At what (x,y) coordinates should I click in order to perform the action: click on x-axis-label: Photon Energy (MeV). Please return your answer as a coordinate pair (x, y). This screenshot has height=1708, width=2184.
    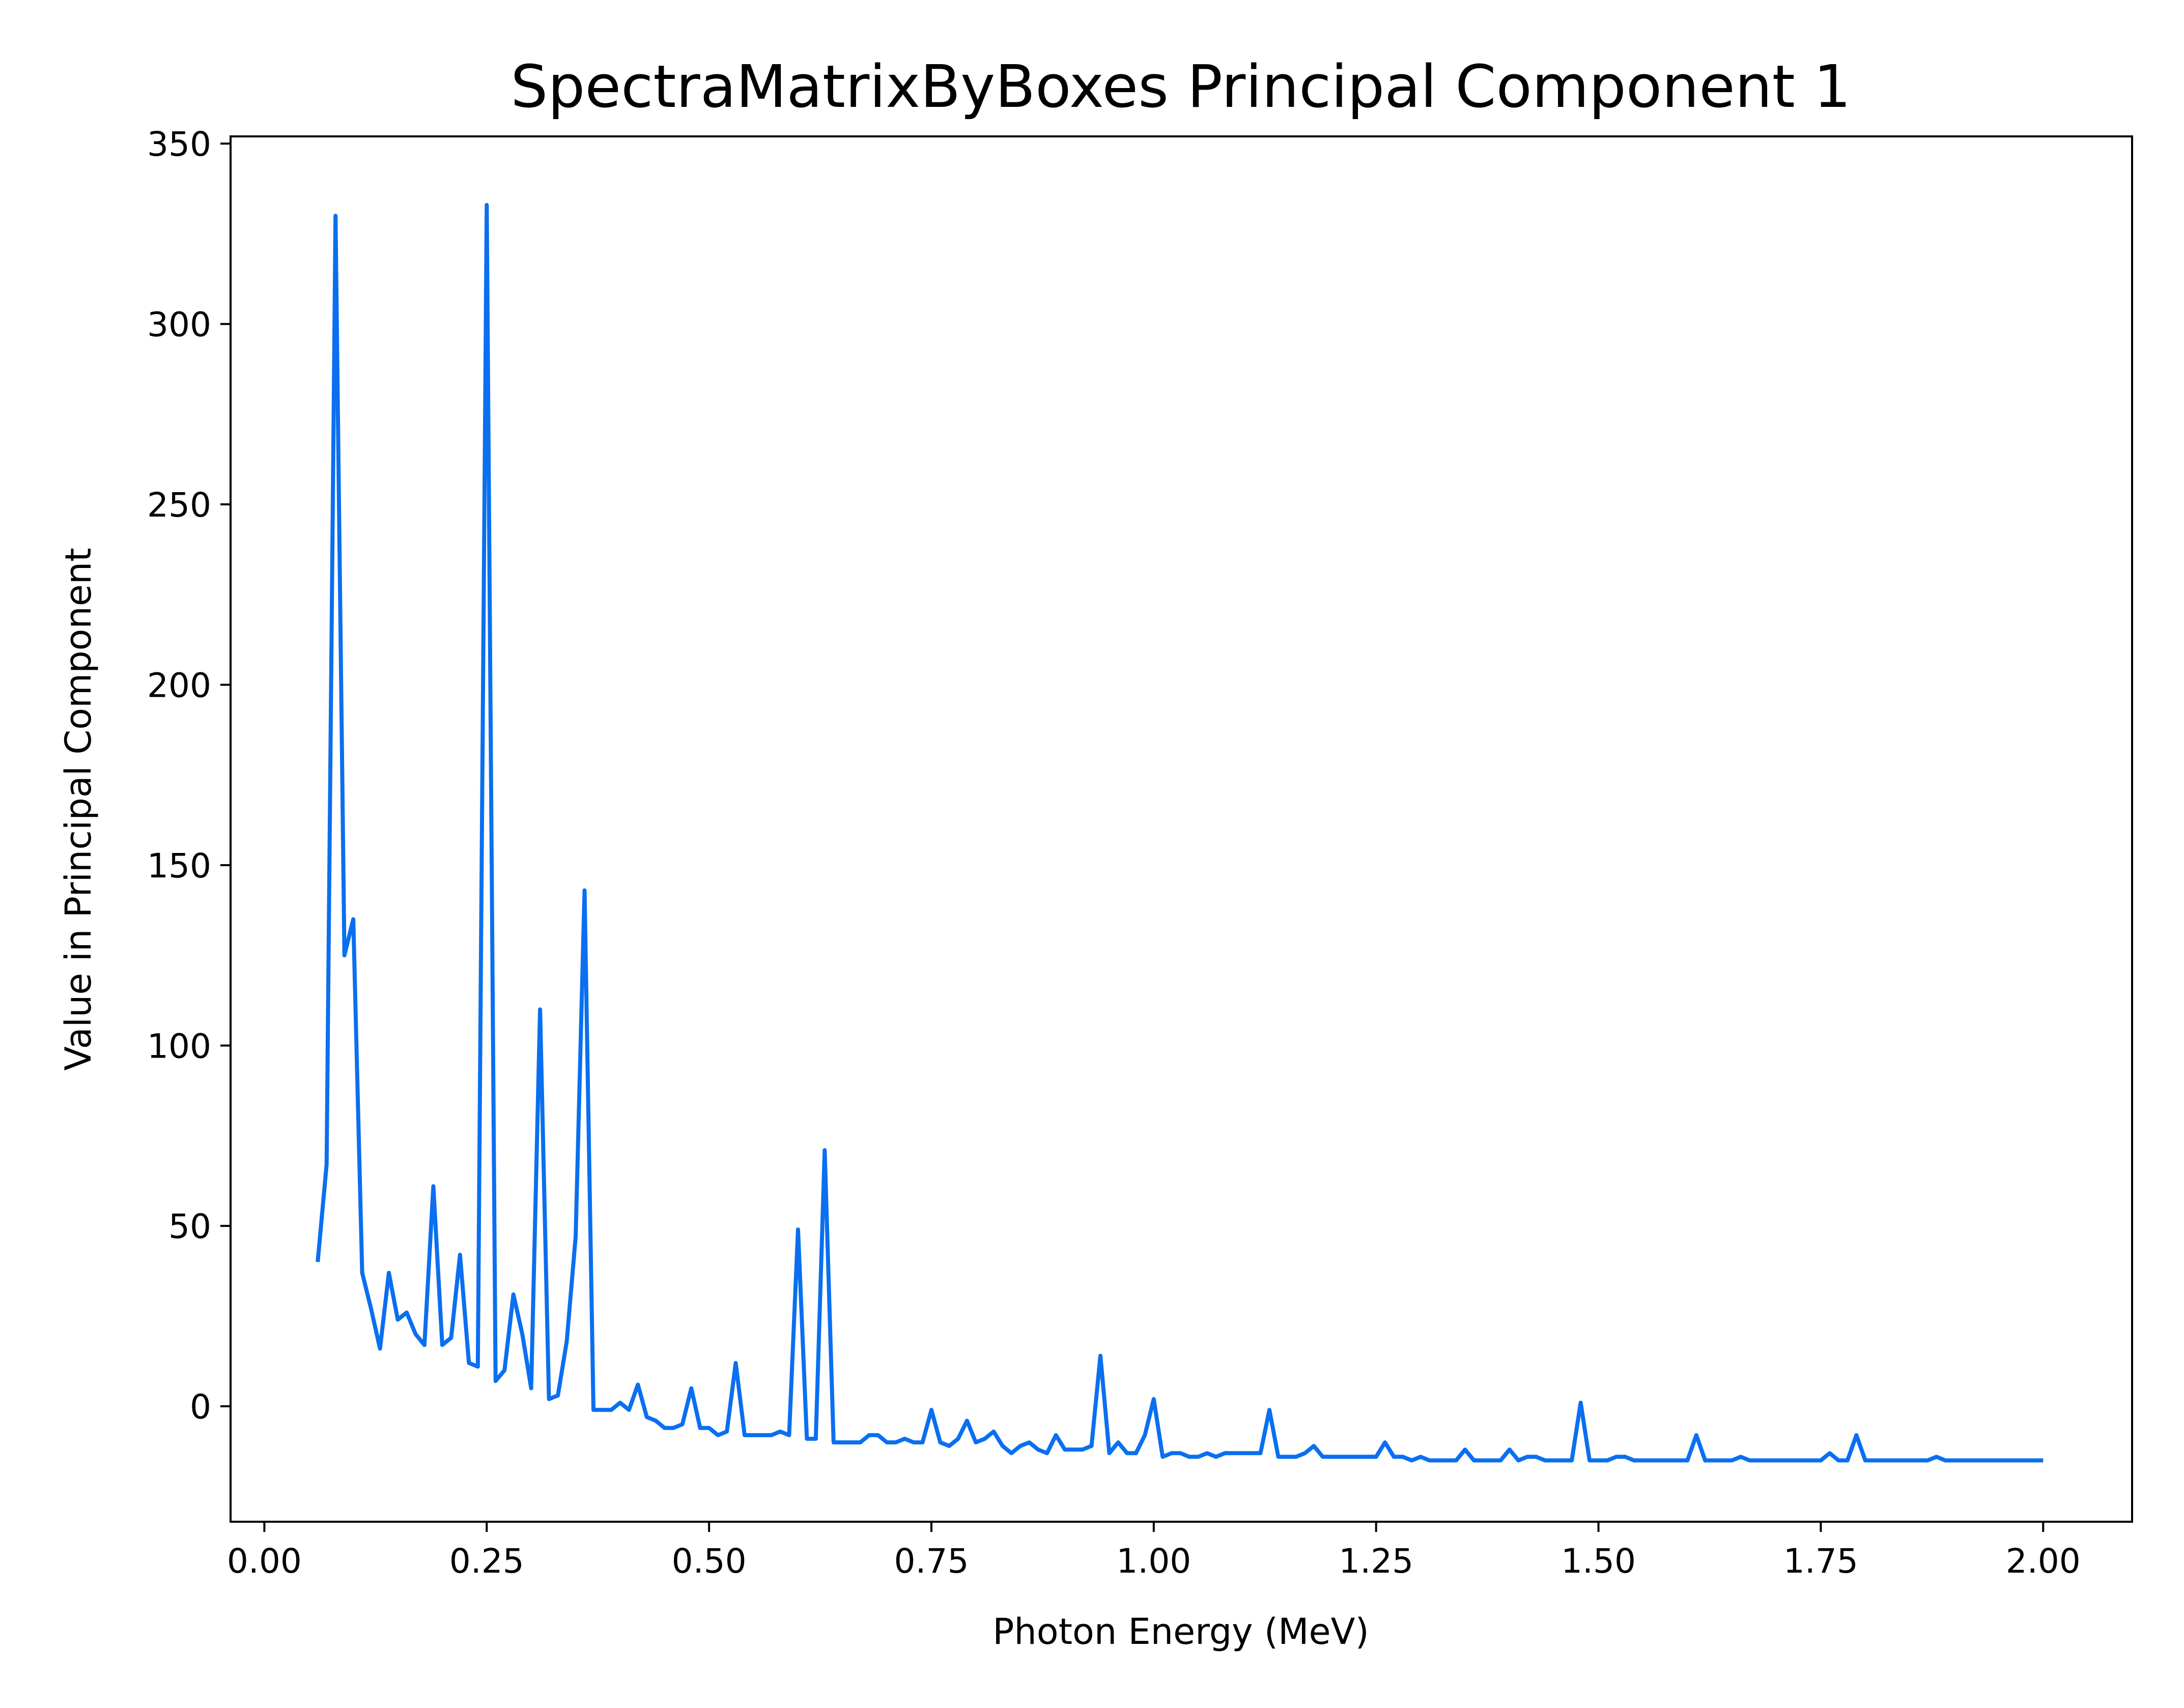
    Looking at the image, I should click on (1180, 1632).